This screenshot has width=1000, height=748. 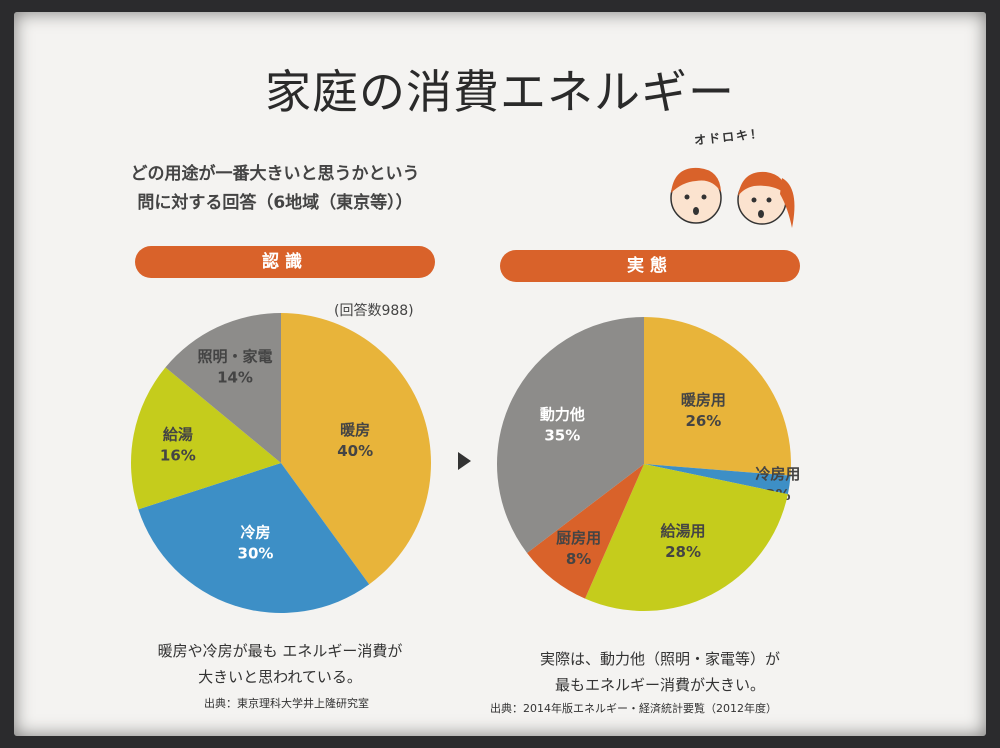 What do you see at coordinates (374, 311) in the screenshot?
I see `respondent-count: (回答数988)` at bounding box center [374, 311].